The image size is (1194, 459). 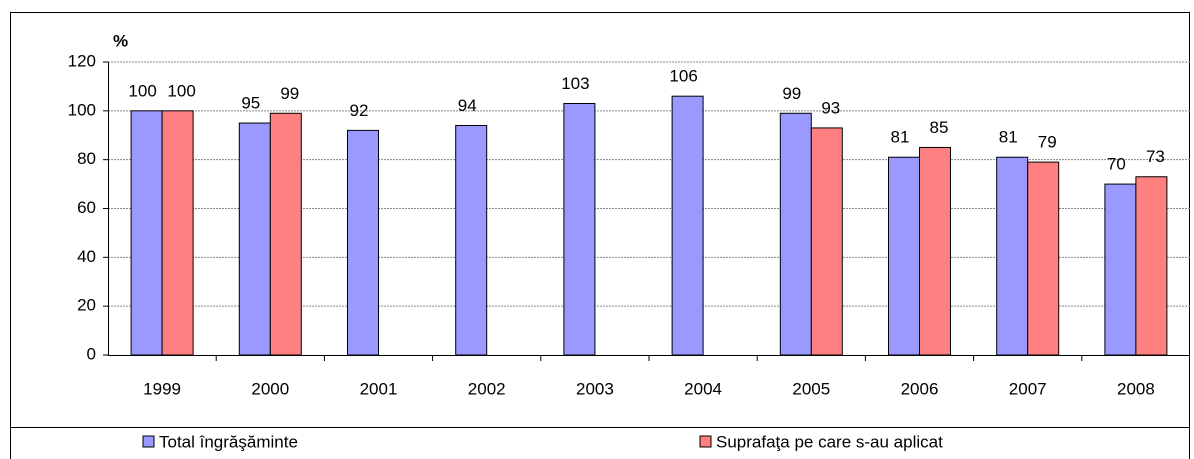 I want to click on x-tick-label: 2000, so click(x=270, y=388).